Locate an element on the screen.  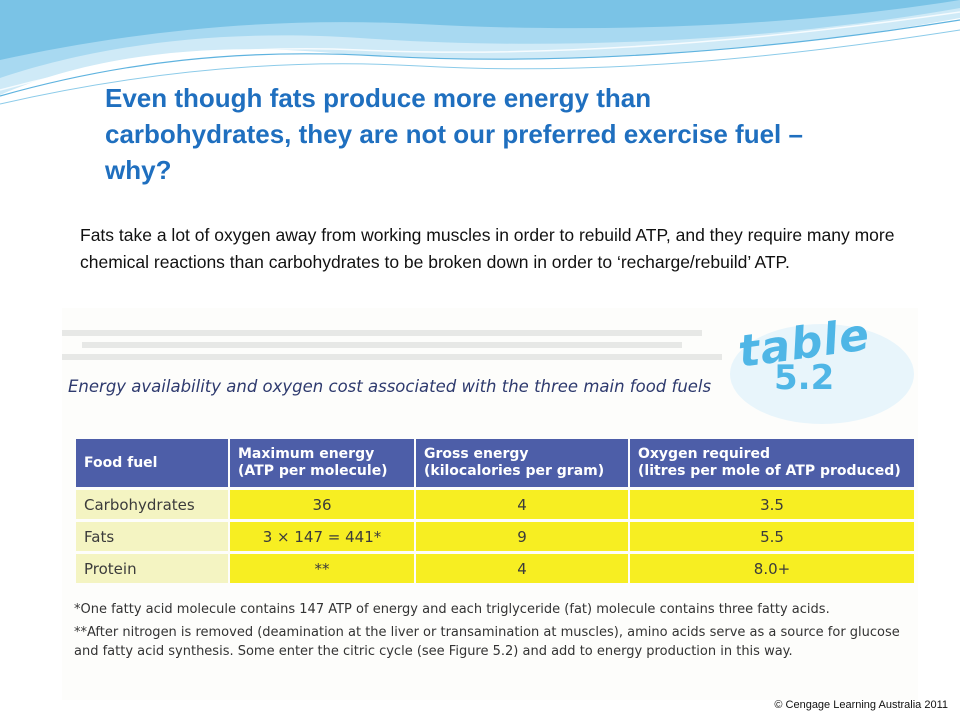
copyright-notice: © Cengage Learning Australia 2011 is located at coordinates (861, 705).